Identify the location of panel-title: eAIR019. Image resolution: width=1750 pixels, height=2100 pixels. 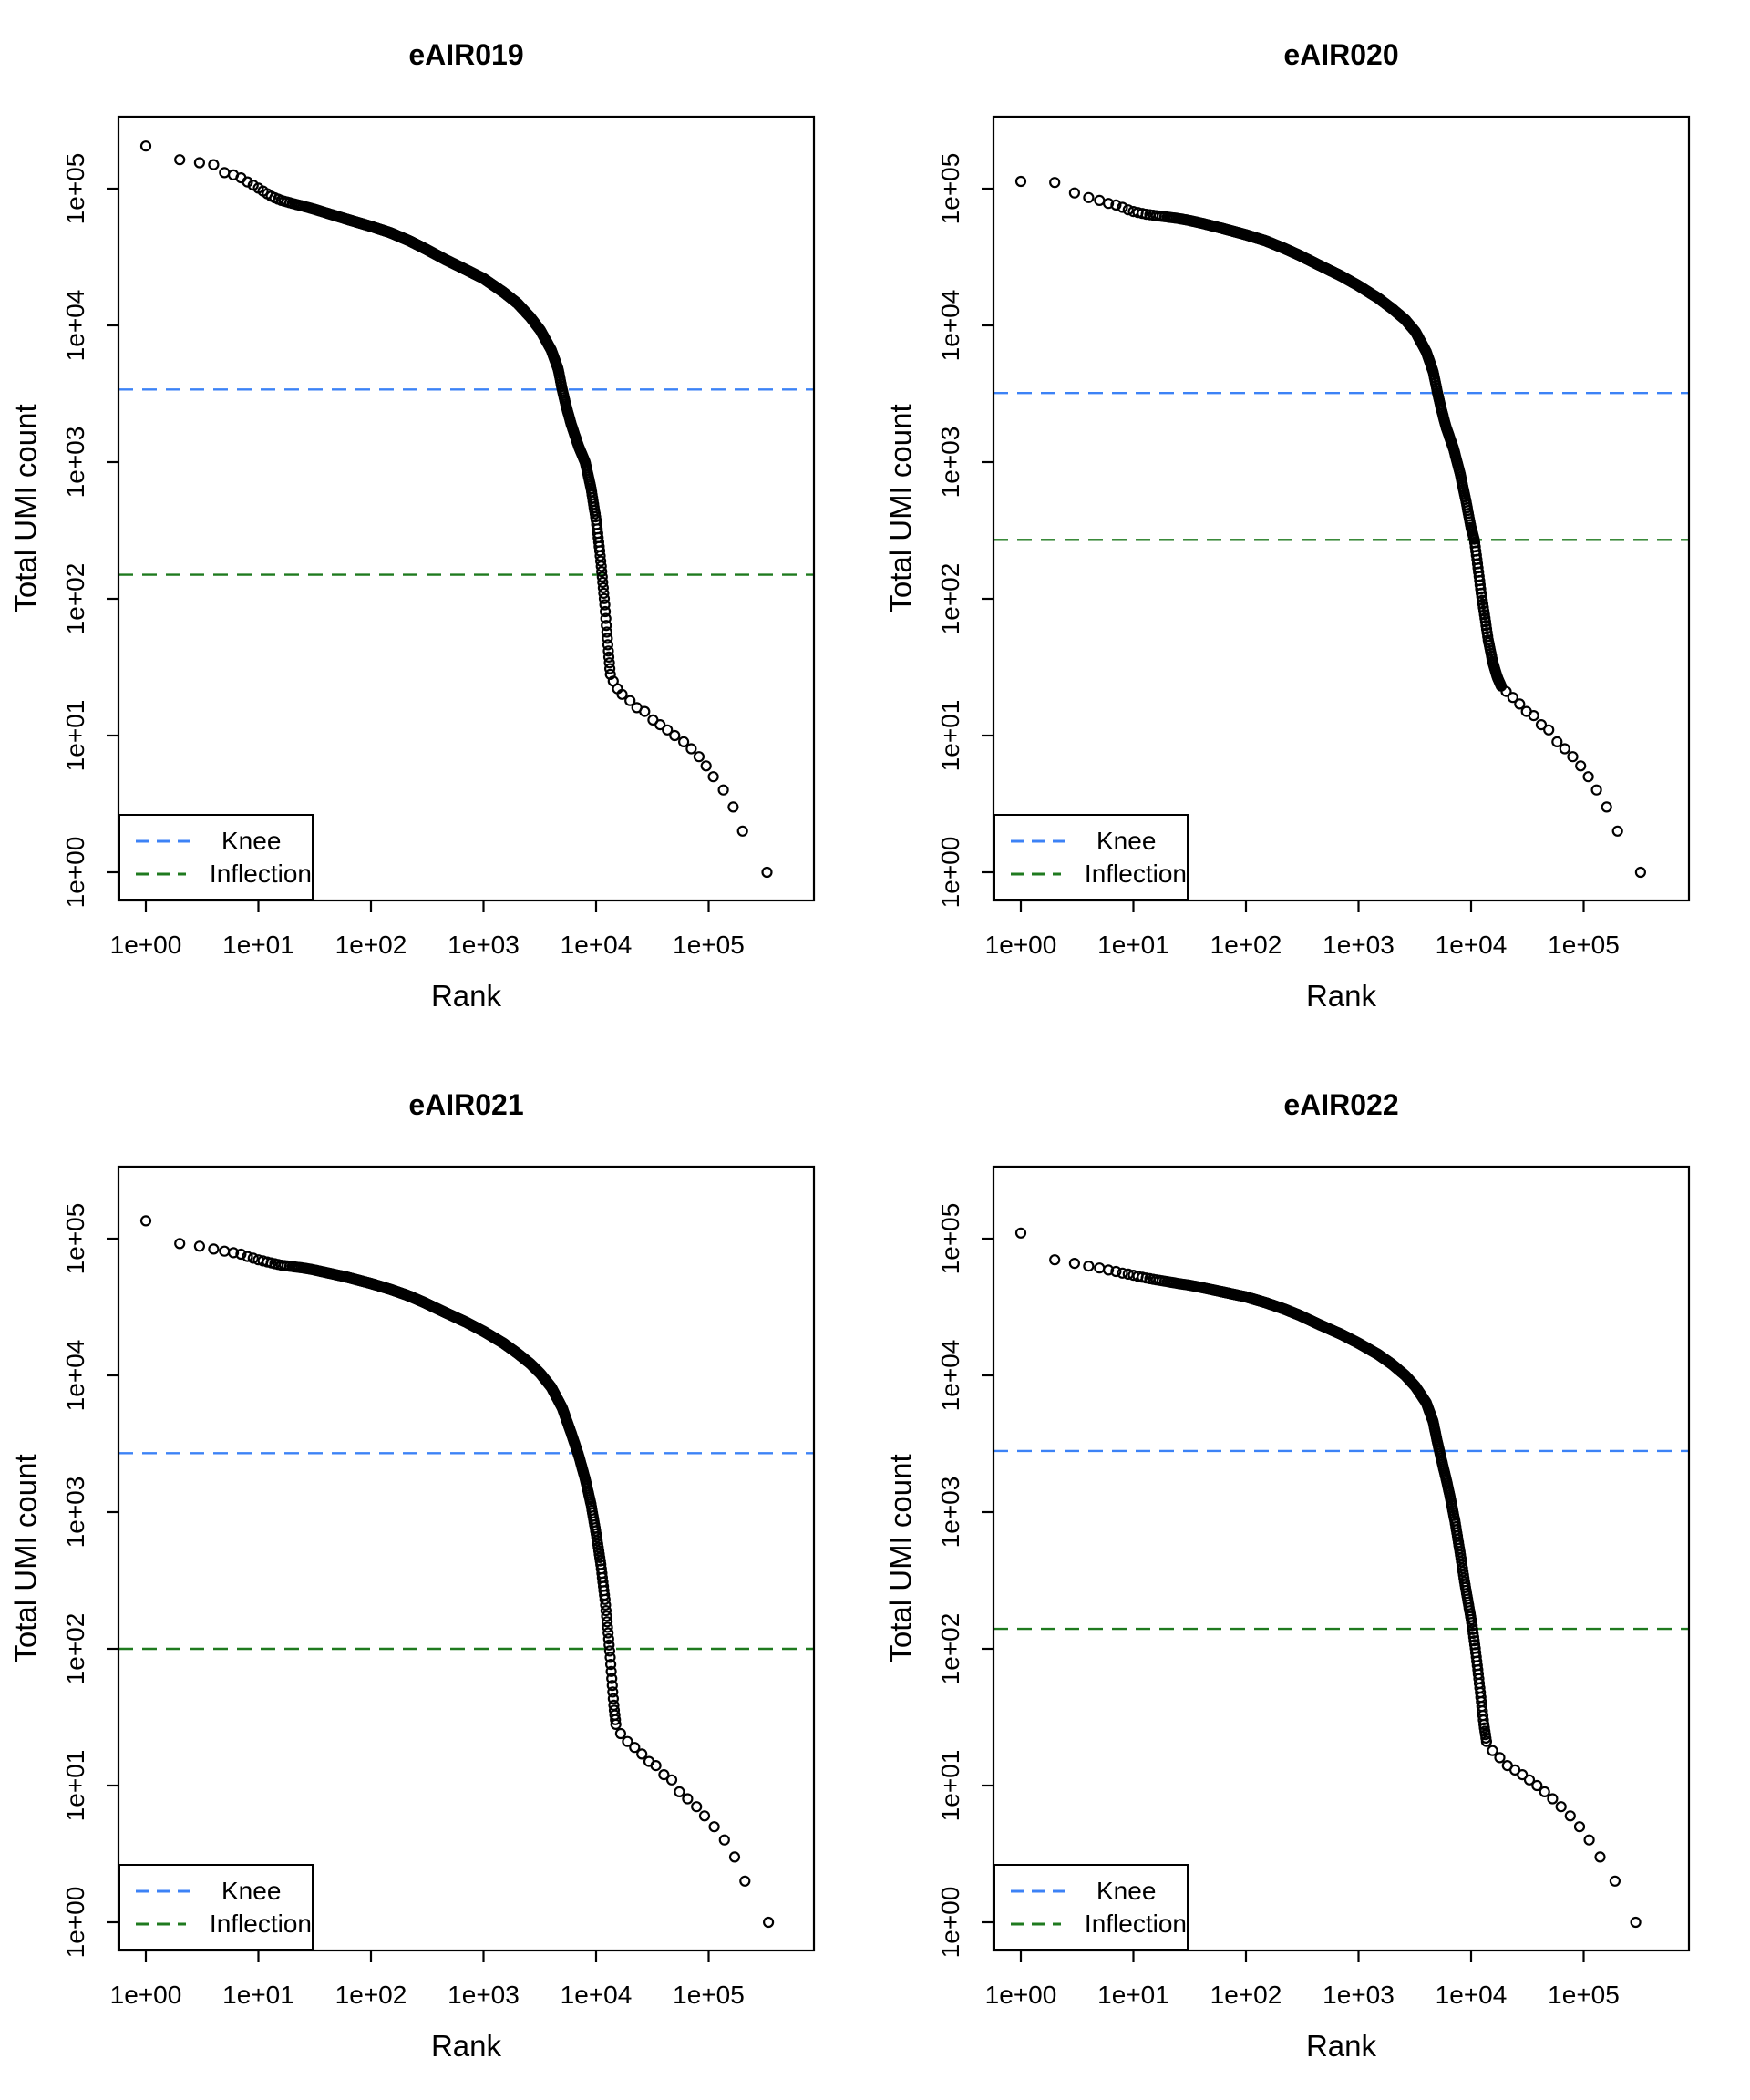
(466, 55).